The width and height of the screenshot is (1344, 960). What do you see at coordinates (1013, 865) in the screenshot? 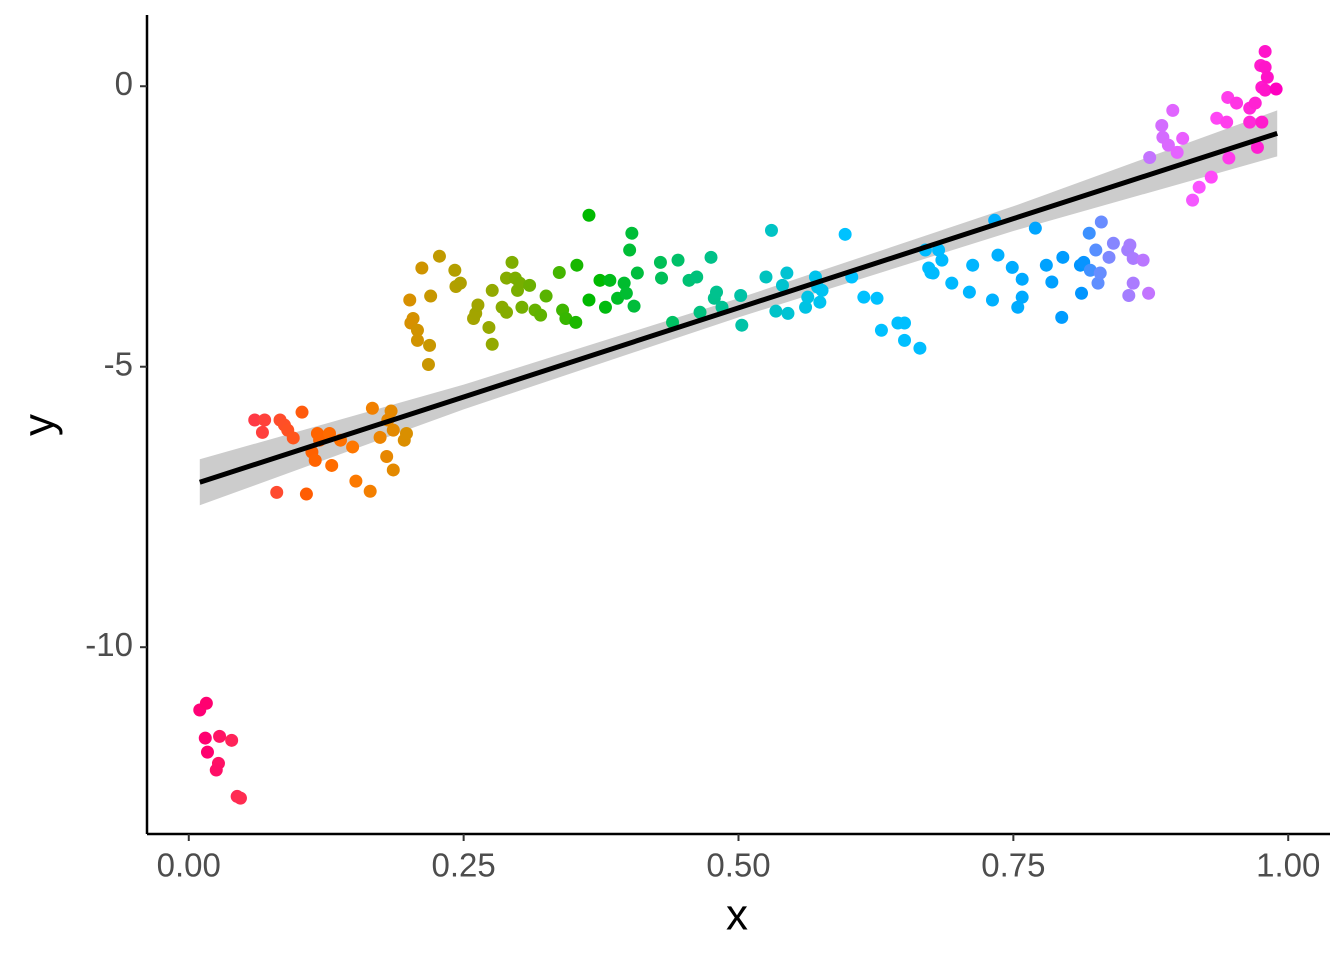
I see `x-tick-label: 0.75` at bounding box center [1013, 865].